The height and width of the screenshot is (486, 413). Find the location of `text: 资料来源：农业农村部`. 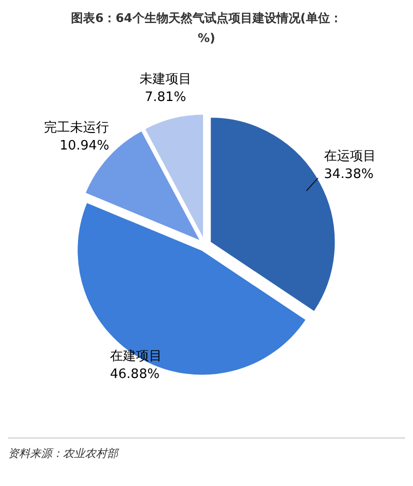

text: 资料来源：农业农村部 is located at coordinates (64, 453).